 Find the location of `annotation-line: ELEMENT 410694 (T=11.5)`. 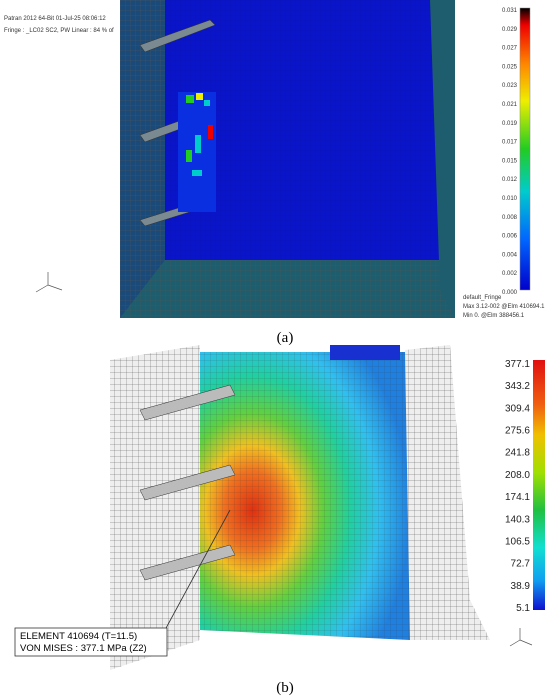

annotation-line: ELEMENT 410694 (T=11.5) is located at coordinates (78, 636).